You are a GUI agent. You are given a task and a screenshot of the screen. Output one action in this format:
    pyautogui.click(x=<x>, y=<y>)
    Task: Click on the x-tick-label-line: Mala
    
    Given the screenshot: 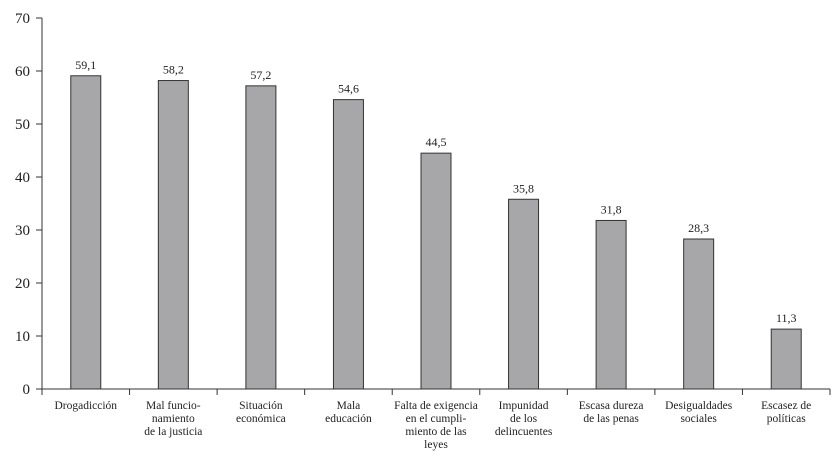 What is the action you would take?
    pyautogui.click(x=349, y=406)
    